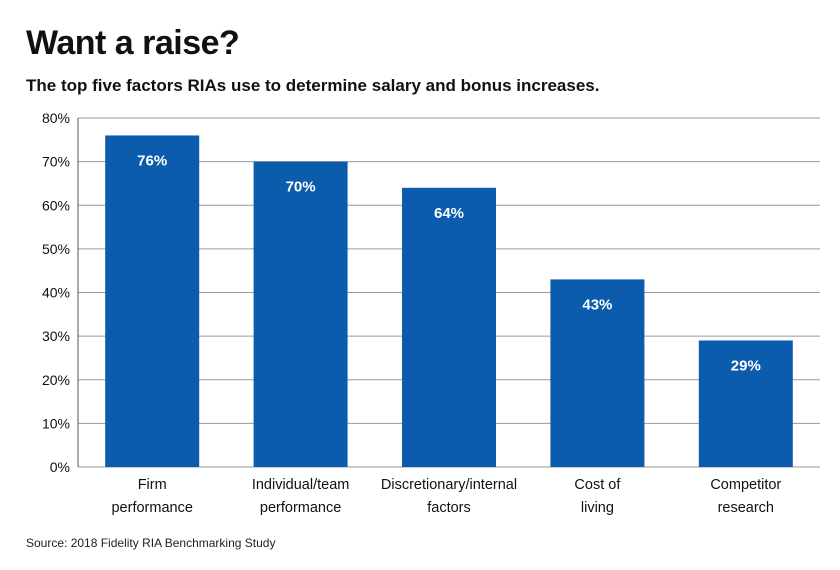  Describe the element at coordinates (56, 249) in the screenshot. I see `y-tick-label: 50%` at that location.